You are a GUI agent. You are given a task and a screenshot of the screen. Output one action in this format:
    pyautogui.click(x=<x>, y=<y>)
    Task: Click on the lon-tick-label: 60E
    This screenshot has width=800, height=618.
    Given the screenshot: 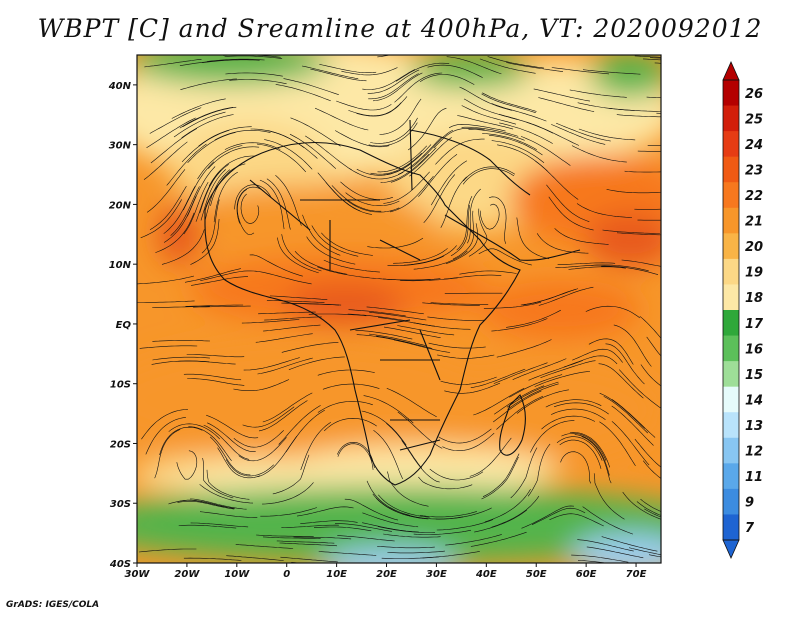 What is the action you would take?
    pyautogui.click(x=586, y=574)
    